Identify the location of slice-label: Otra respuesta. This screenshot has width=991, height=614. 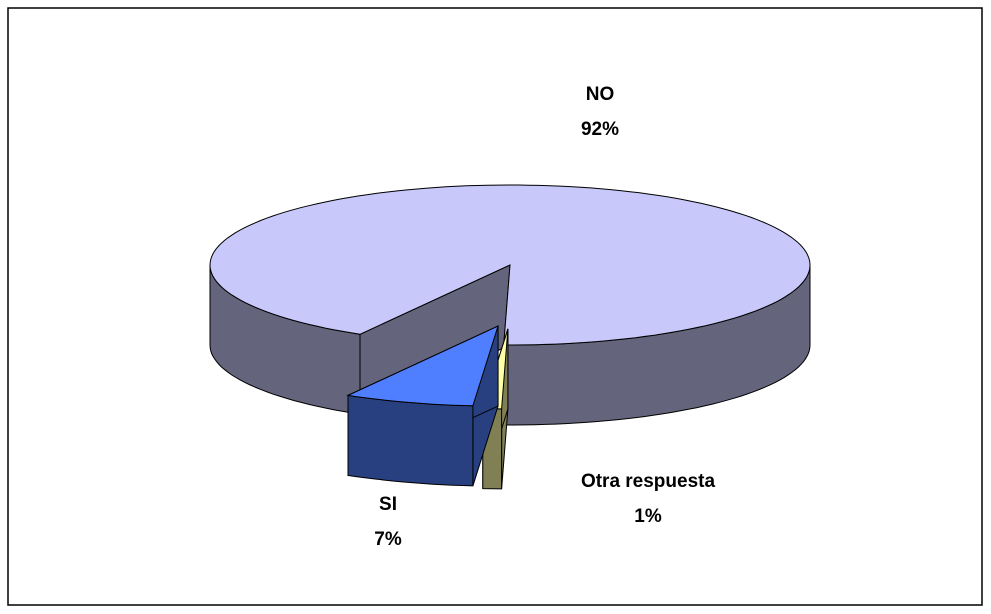
(648, 481).